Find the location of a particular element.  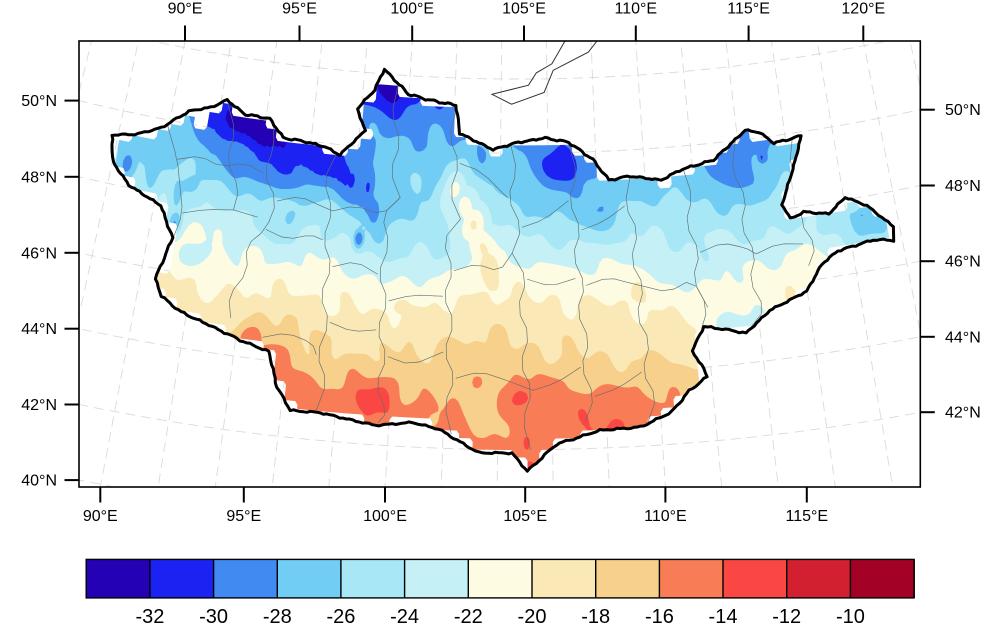

svg-text: -14 is located at coordinates (723, 617).